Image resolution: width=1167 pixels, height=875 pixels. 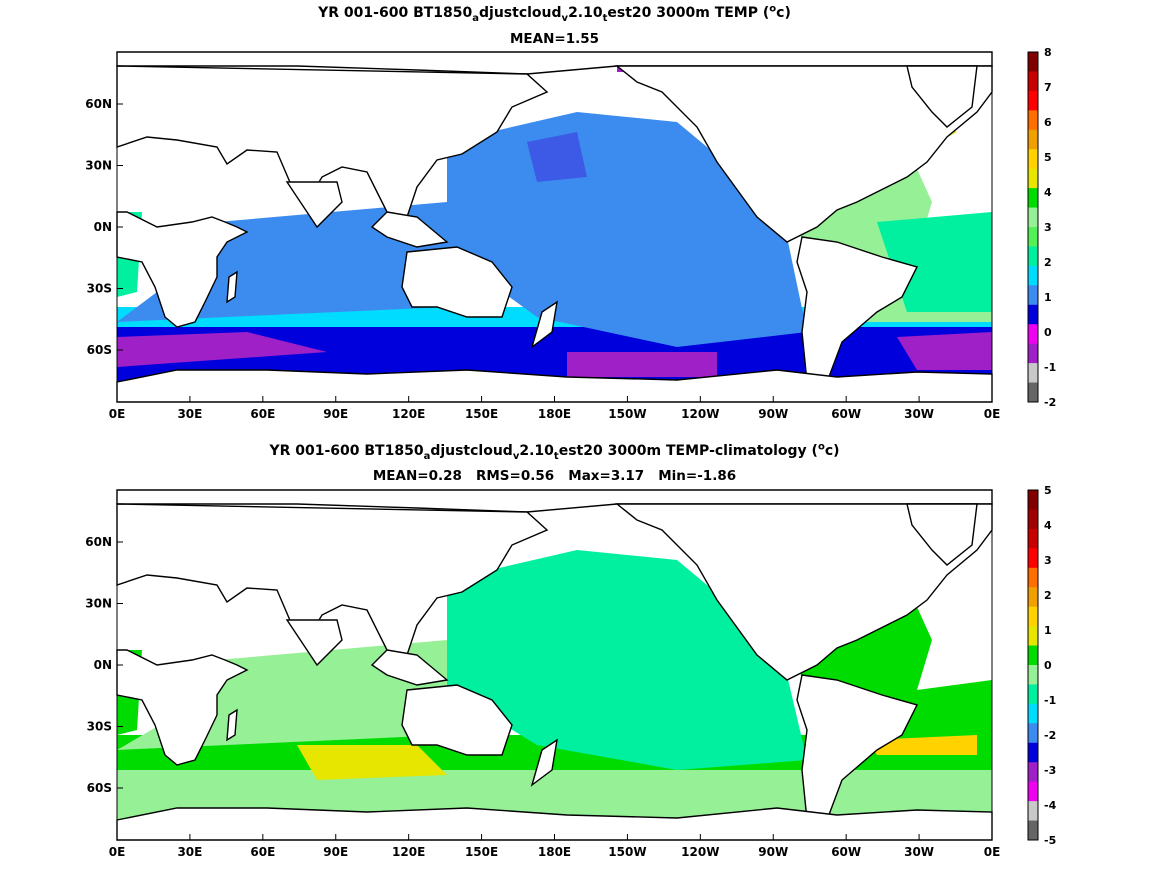 I want to click on top-purple-weddell, so click(x=222, y=349).